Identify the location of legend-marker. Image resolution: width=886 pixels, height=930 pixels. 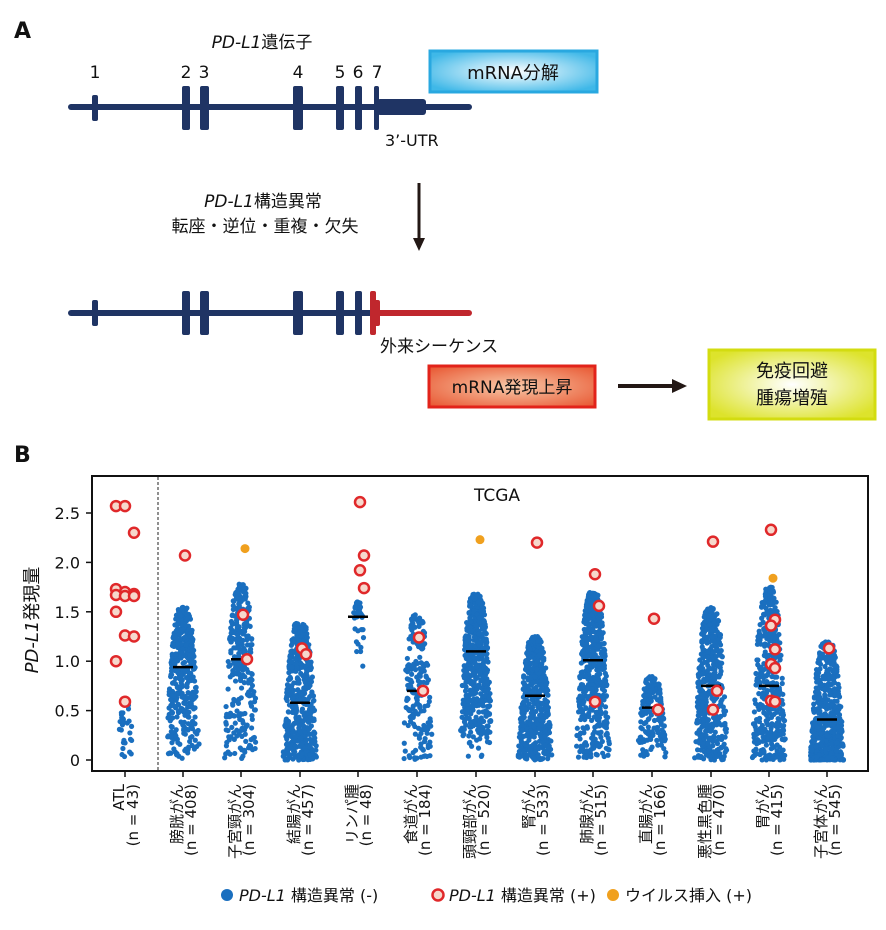
(613, 895).